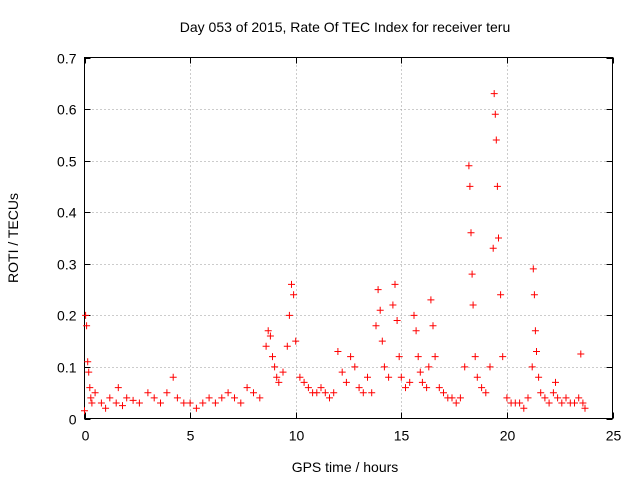 This screenshot has width=640, height=480. Describe the element at coordinates (67, 162) in the screenshot. I see `y-tick-label: 0.5` at that location.